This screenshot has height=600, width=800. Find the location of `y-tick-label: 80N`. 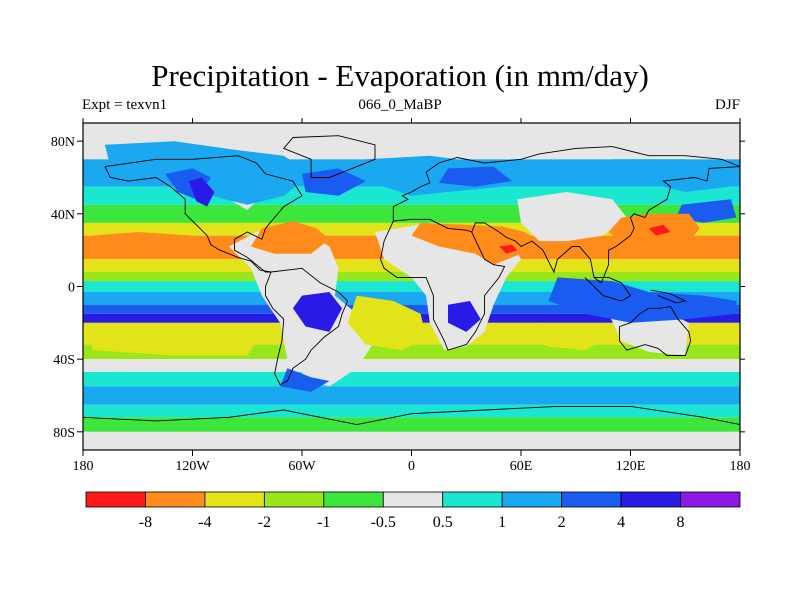

y-tick-label: 80N is located at coordinates (63, 142).